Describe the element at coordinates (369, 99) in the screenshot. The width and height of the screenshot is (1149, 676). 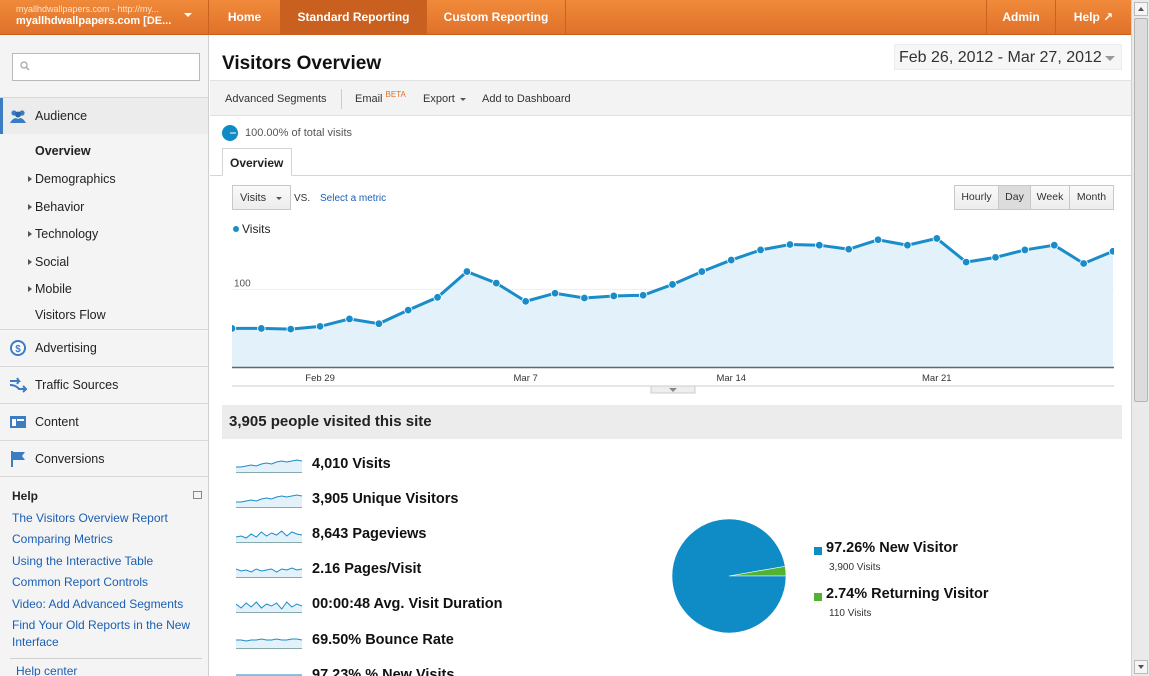
I see `email-label: Email` at that location.